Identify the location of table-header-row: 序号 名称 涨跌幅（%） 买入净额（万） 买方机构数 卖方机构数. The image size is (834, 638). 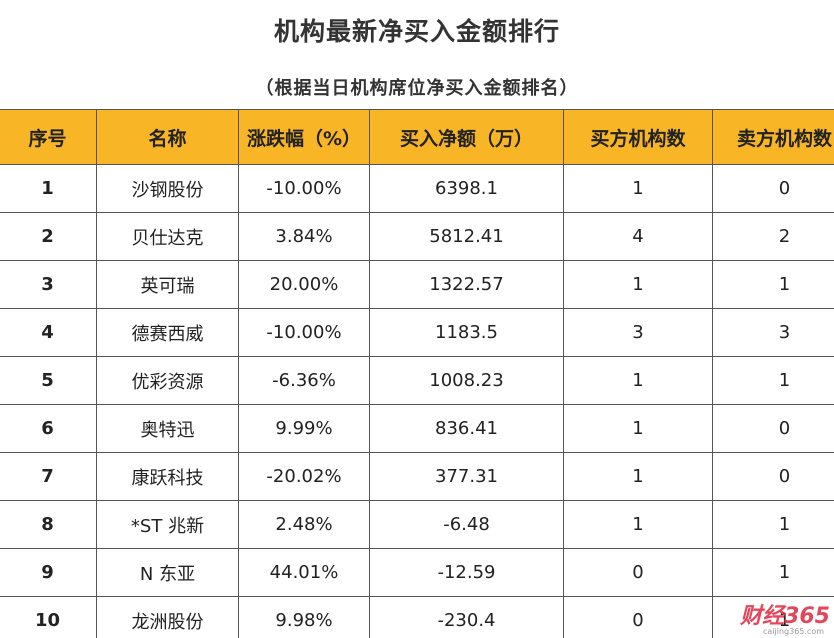
(417, 137).